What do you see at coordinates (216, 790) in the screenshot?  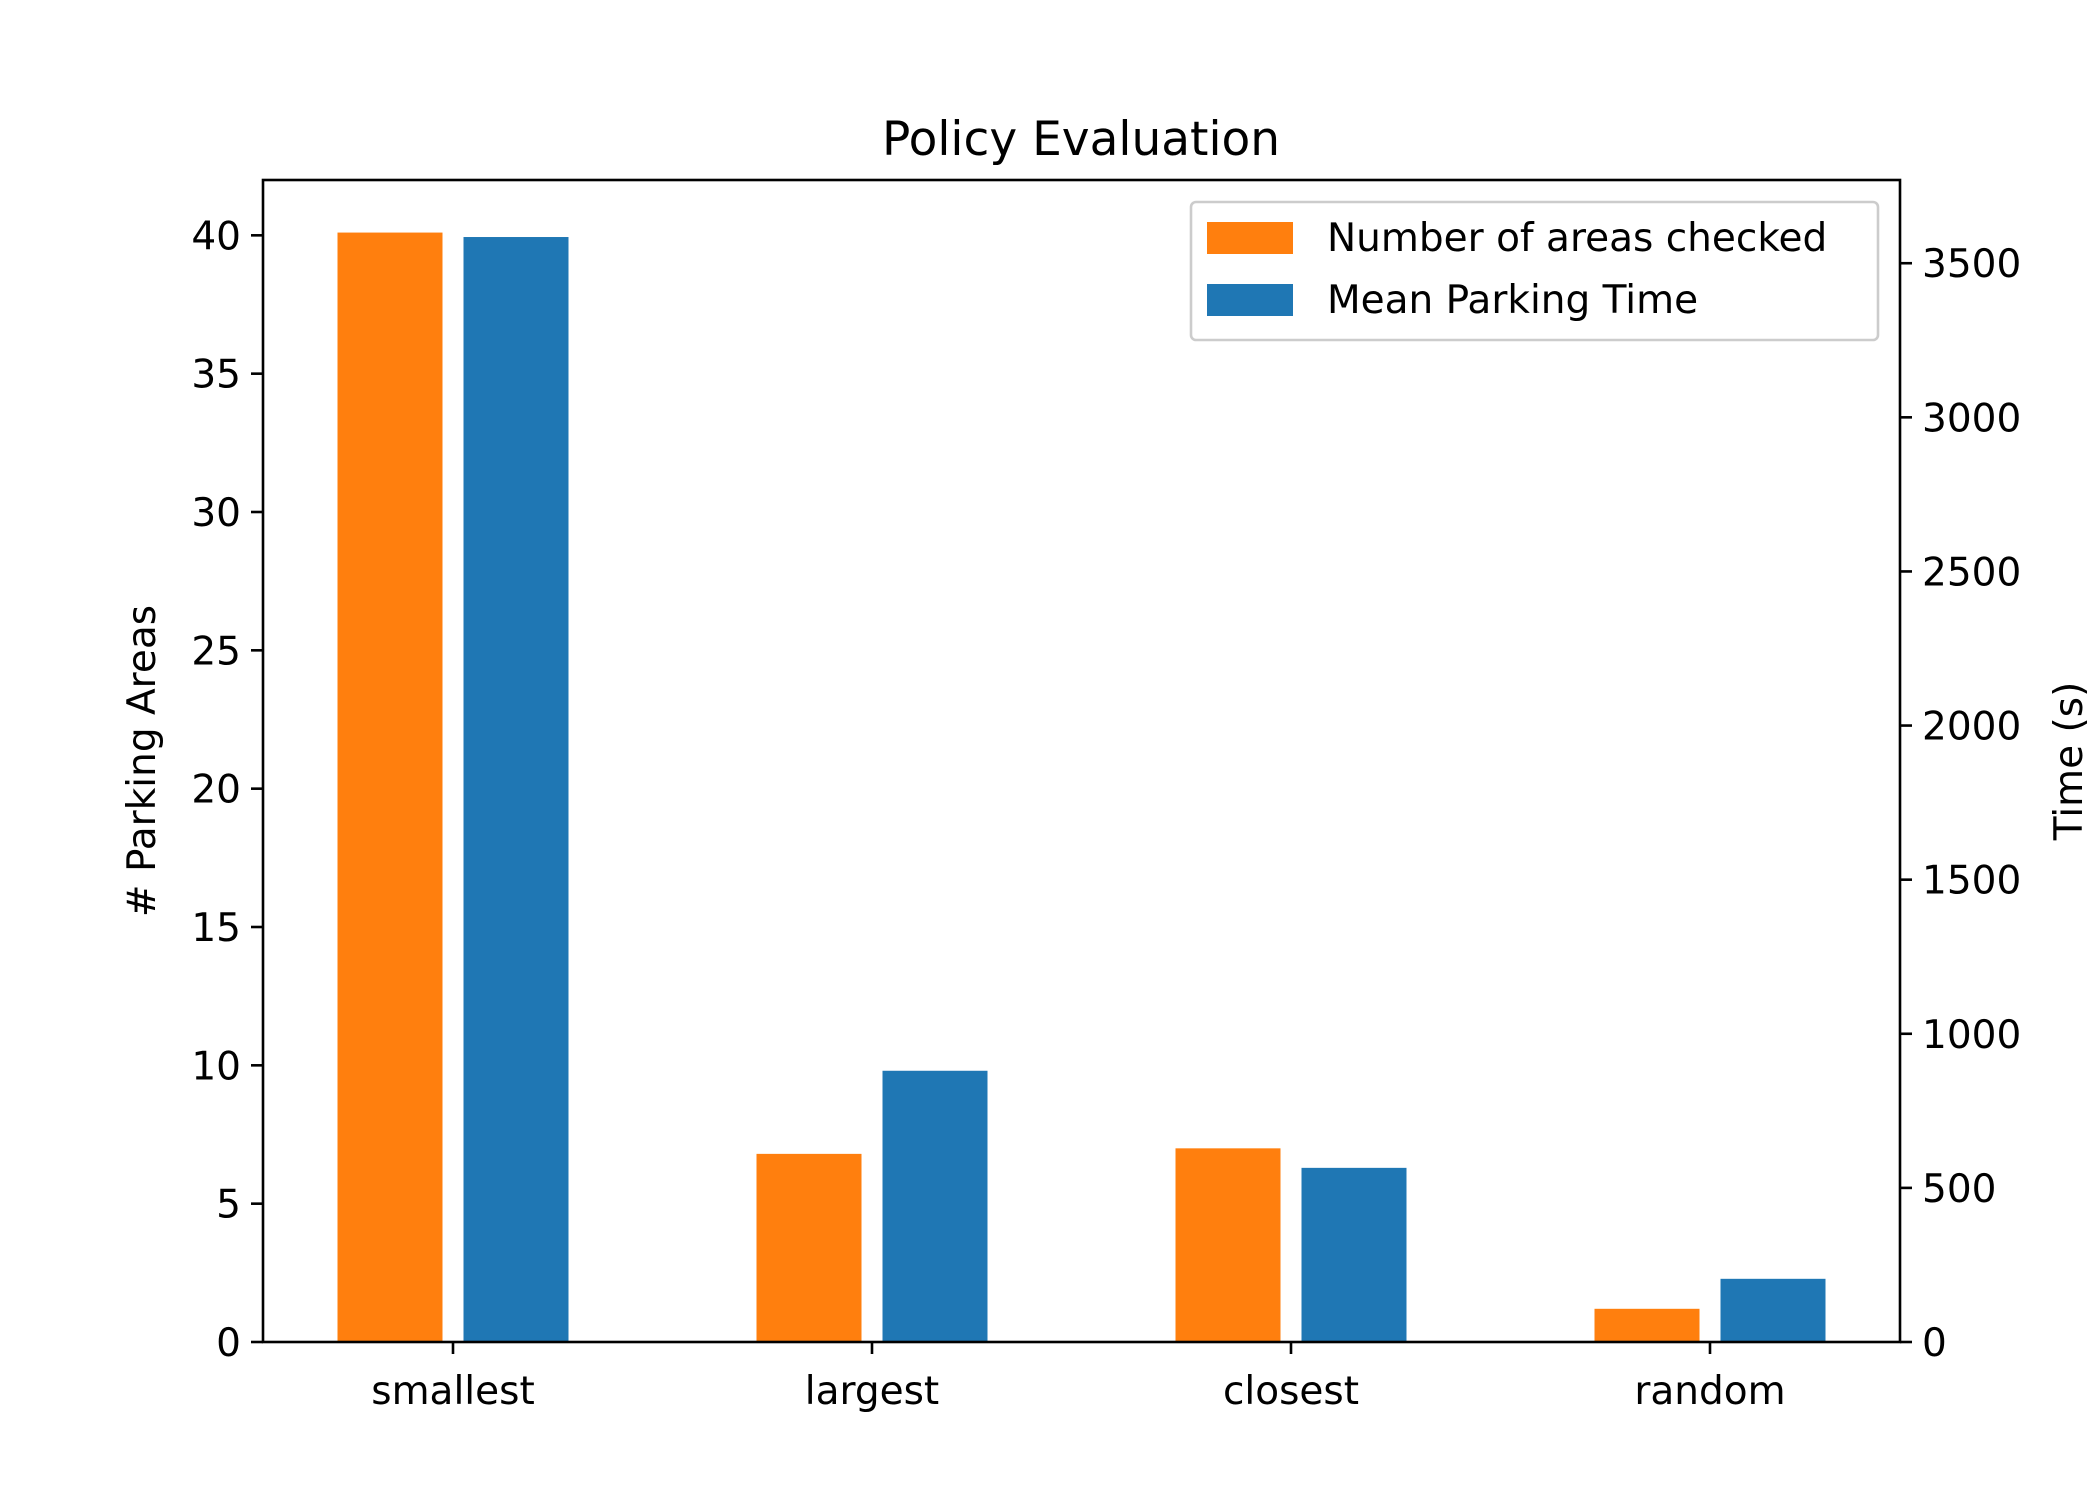 I see `y-tick-label-20: 20` at bounding box center [216, 790].